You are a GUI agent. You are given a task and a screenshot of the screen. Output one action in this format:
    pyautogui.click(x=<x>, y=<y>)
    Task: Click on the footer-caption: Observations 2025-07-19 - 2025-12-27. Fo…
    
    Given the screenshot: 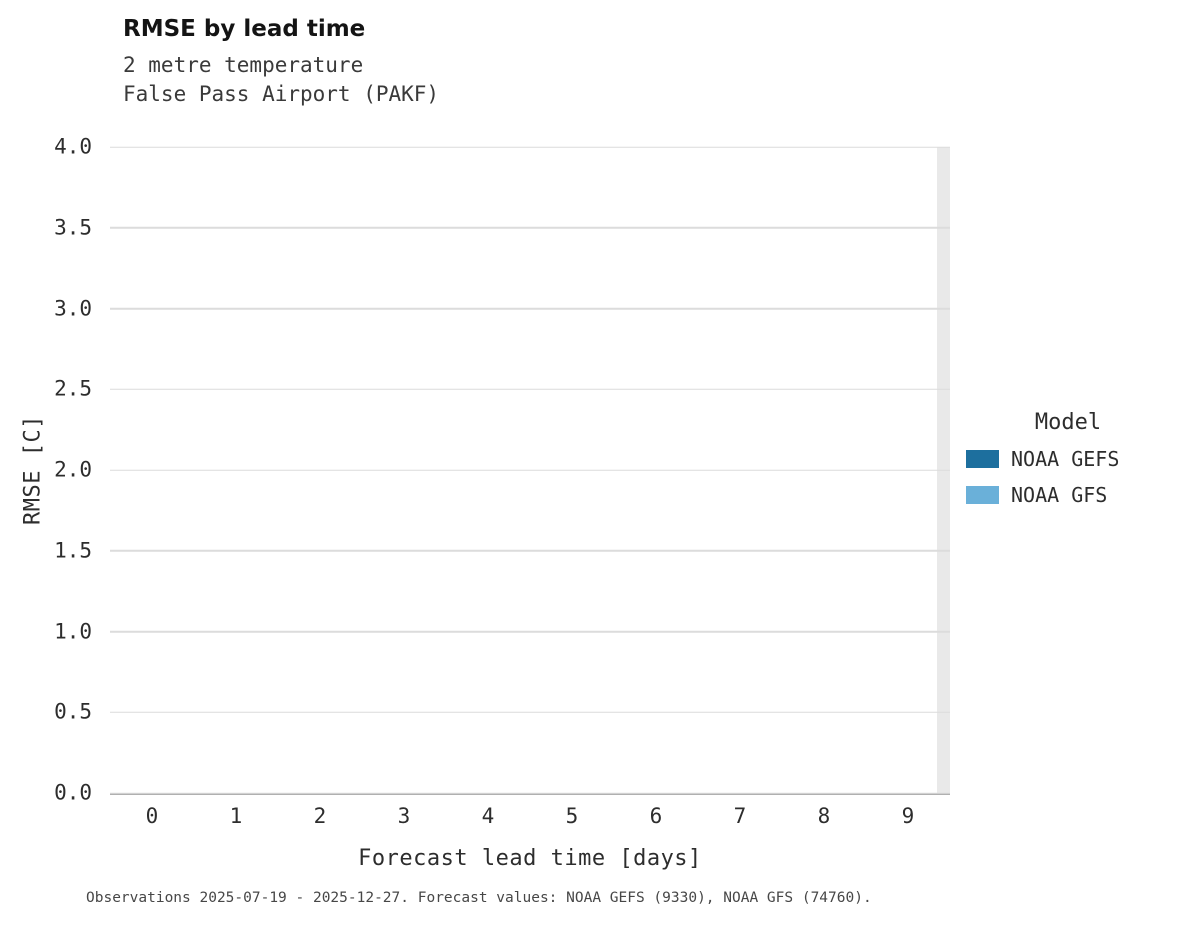 What is the action you would take?
    pyautogui.click(x=479, y=898)
    